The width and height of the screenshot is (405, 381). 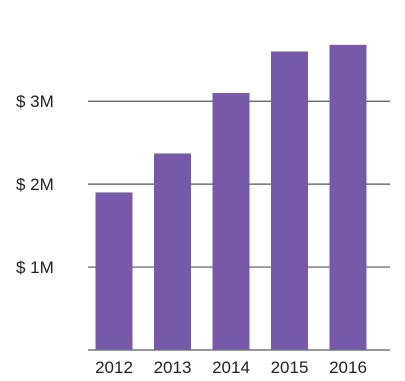 I want to click on x-tick-label: 2015, so click(x=290, y=367).